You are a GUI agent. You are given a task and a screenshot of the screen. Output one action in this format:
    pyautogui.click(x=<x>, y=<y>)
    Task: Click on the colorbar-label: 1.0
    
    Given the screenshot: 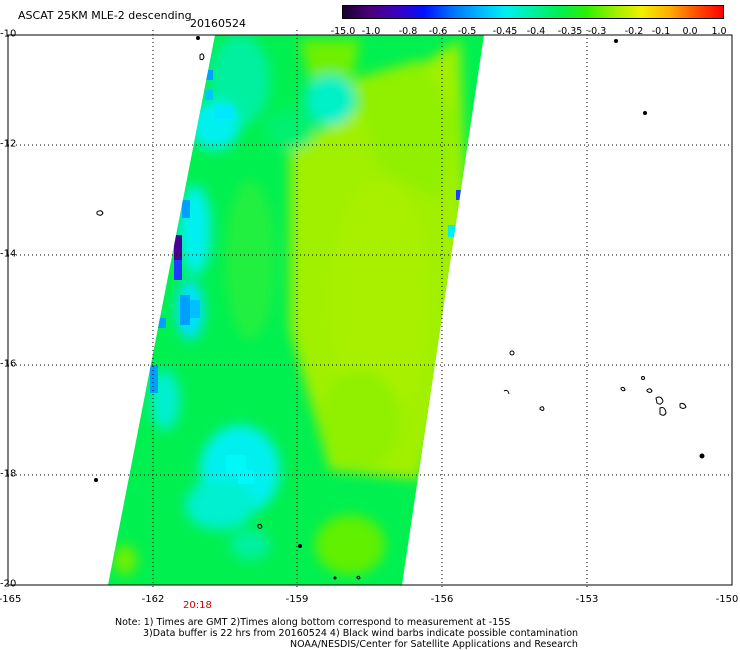 What is the action you would take?
    pyautogui.click(x=719, y=31)
    